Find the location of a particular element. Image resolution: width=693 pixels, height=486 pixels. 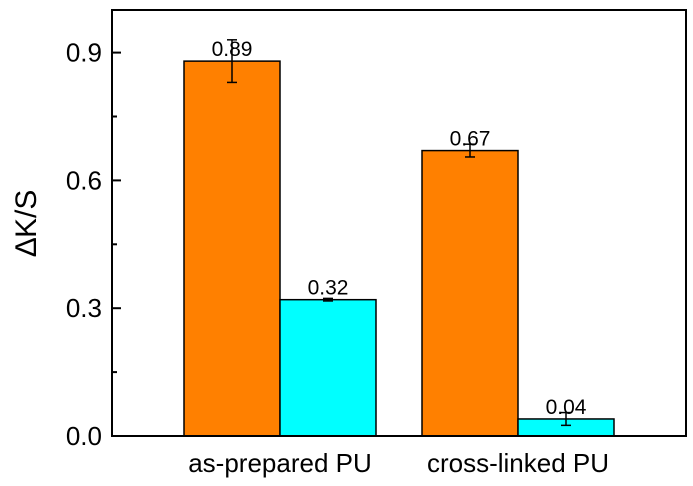

y-axis-ticks is located at coordinates (116, 244).